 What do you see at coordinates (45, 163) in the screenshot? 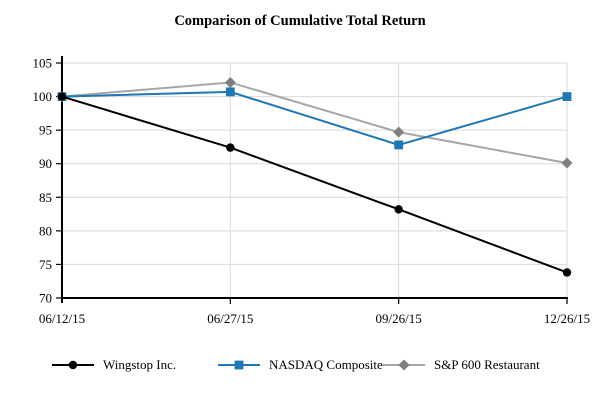
I see `y-tick-label: 90` at bounding box center [45, 163].